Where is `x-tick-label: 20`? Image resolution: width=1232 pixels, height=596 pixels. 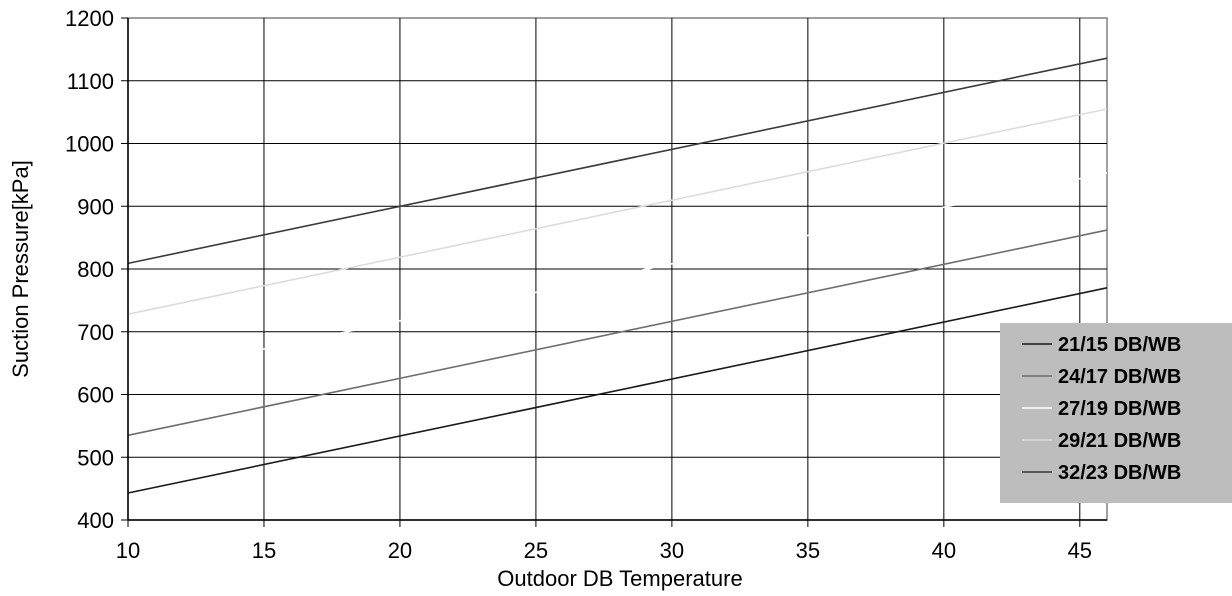
x-tick-label: 20 is located at coordinates (400, 550).